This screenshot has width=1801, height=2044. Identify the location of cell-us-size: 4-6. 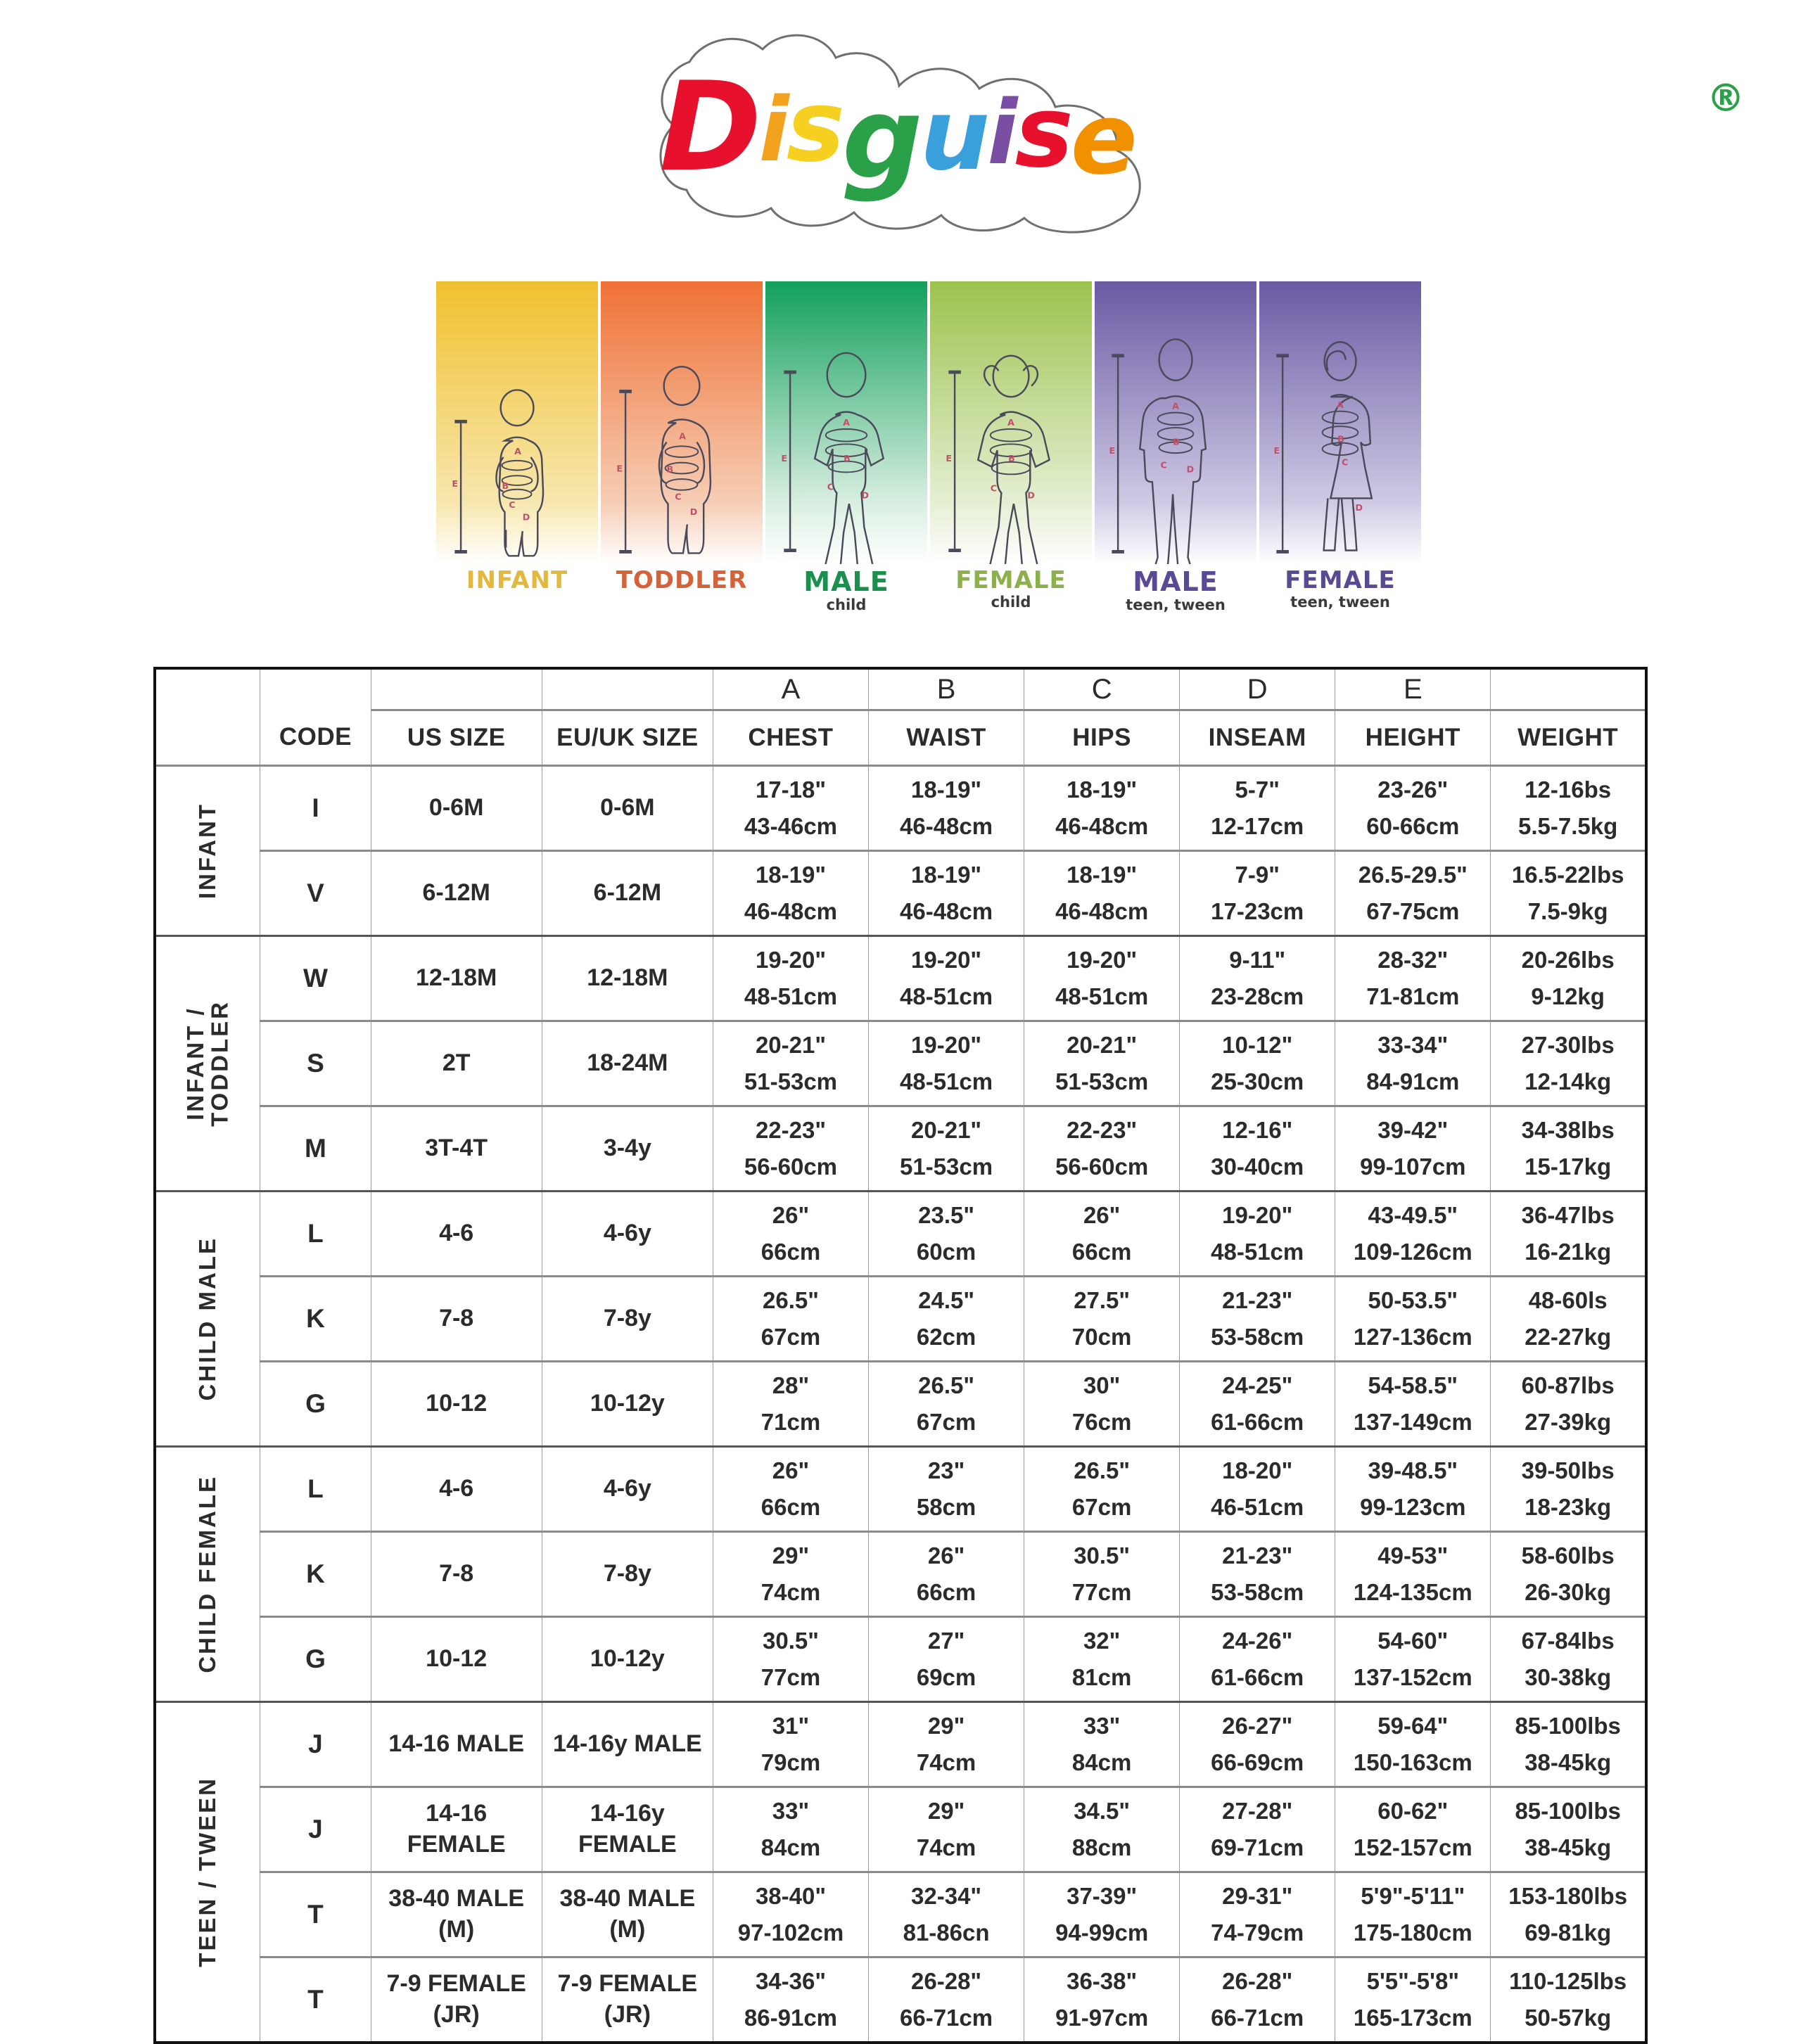
(456, 1233).